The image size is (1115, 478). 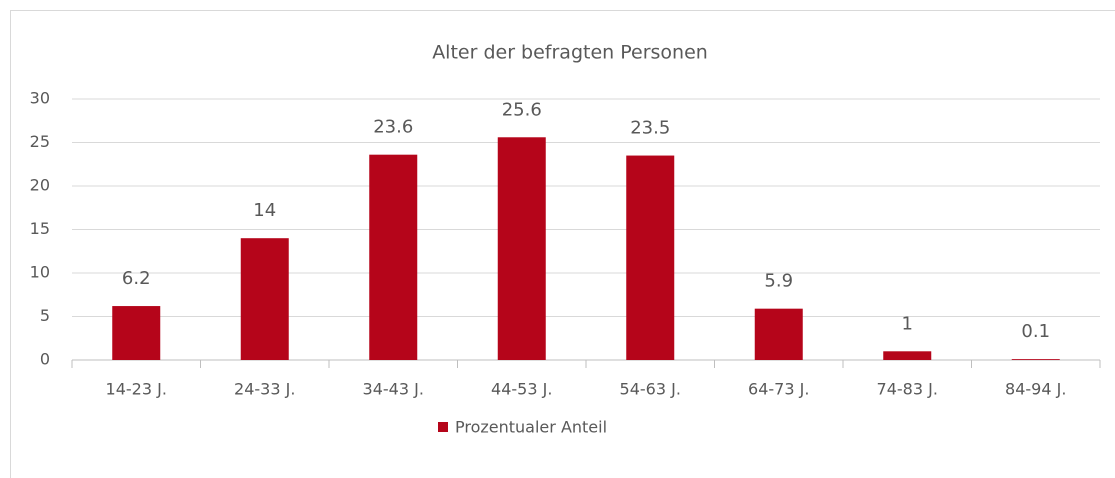 I want to click on y-tick-label: 0, so click(x=45, y=359).